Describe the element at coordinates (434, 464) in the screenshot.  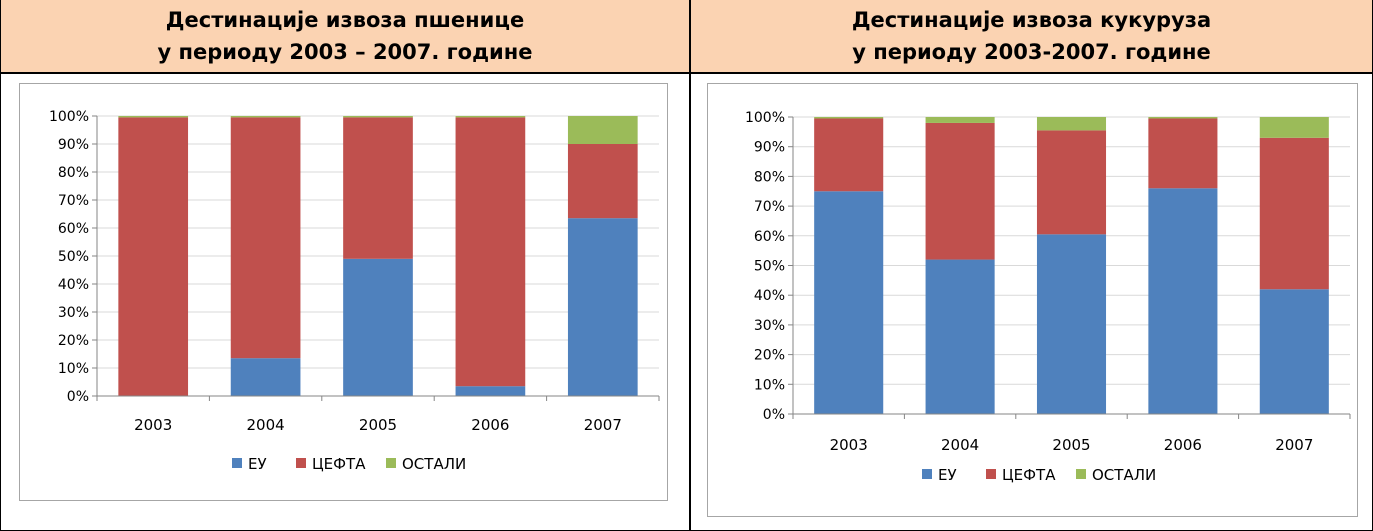
I see `wheat-legend-label-other: ОСТАЛИ` at that location.